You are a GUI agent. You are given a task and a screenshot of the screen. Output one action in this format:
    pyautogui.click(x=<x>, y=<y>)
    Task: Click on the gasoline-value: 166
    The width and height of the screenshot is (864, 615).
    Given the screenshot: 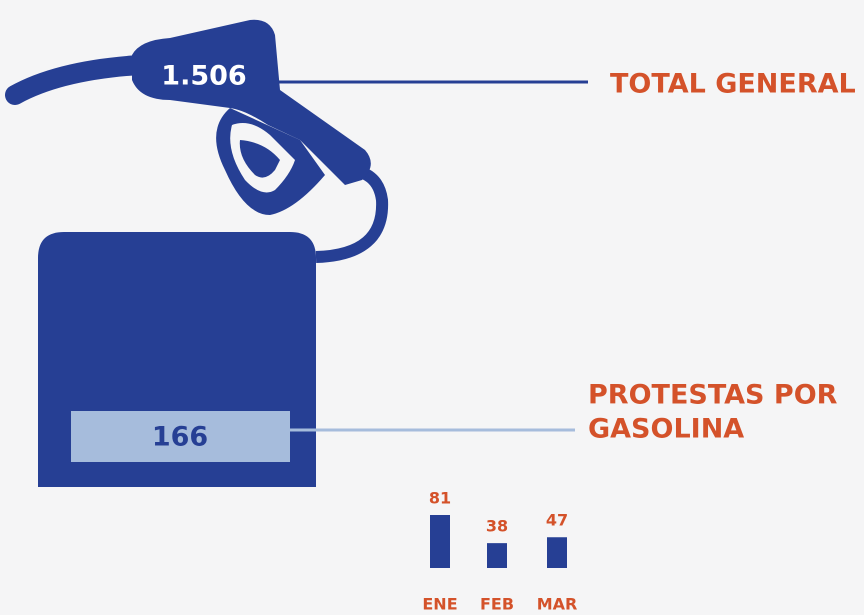 What is the action you would take?
    pyautogui.click(x=180, y=437)
    